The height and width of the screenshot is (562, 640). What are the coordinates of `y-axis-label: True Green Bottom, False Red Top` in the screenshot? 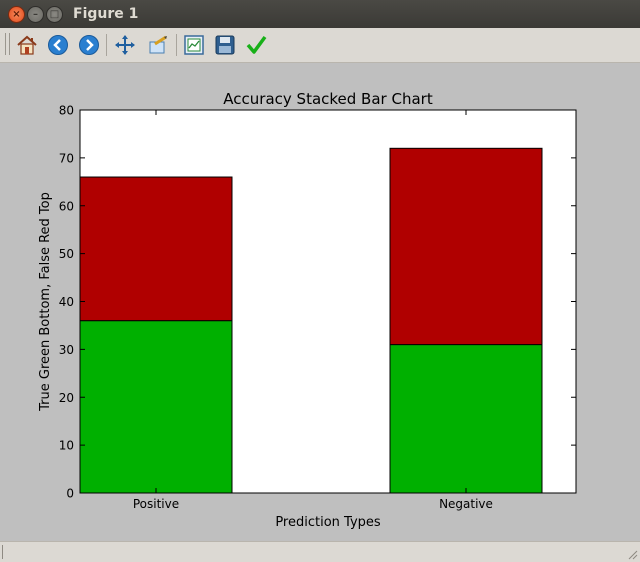 It's located at (45, 302).